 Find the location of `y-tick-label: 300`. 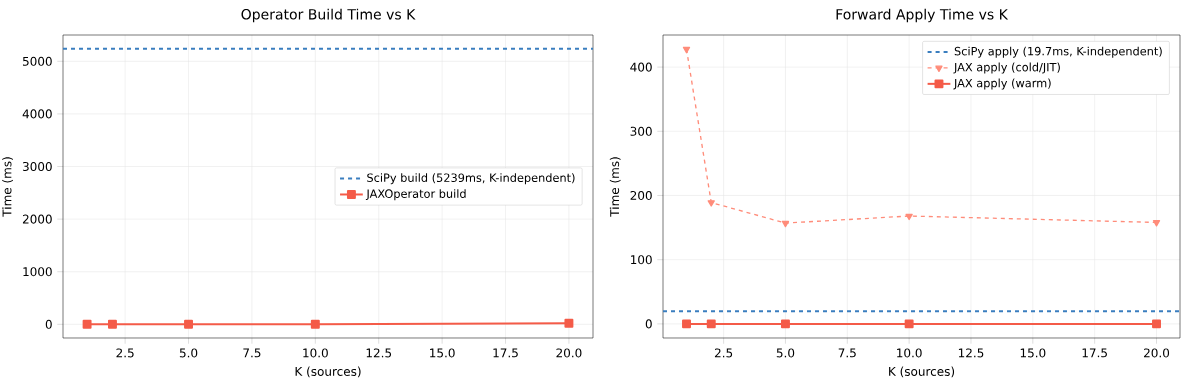

y-tick-label: 300 is located at coordinates (641, 131).